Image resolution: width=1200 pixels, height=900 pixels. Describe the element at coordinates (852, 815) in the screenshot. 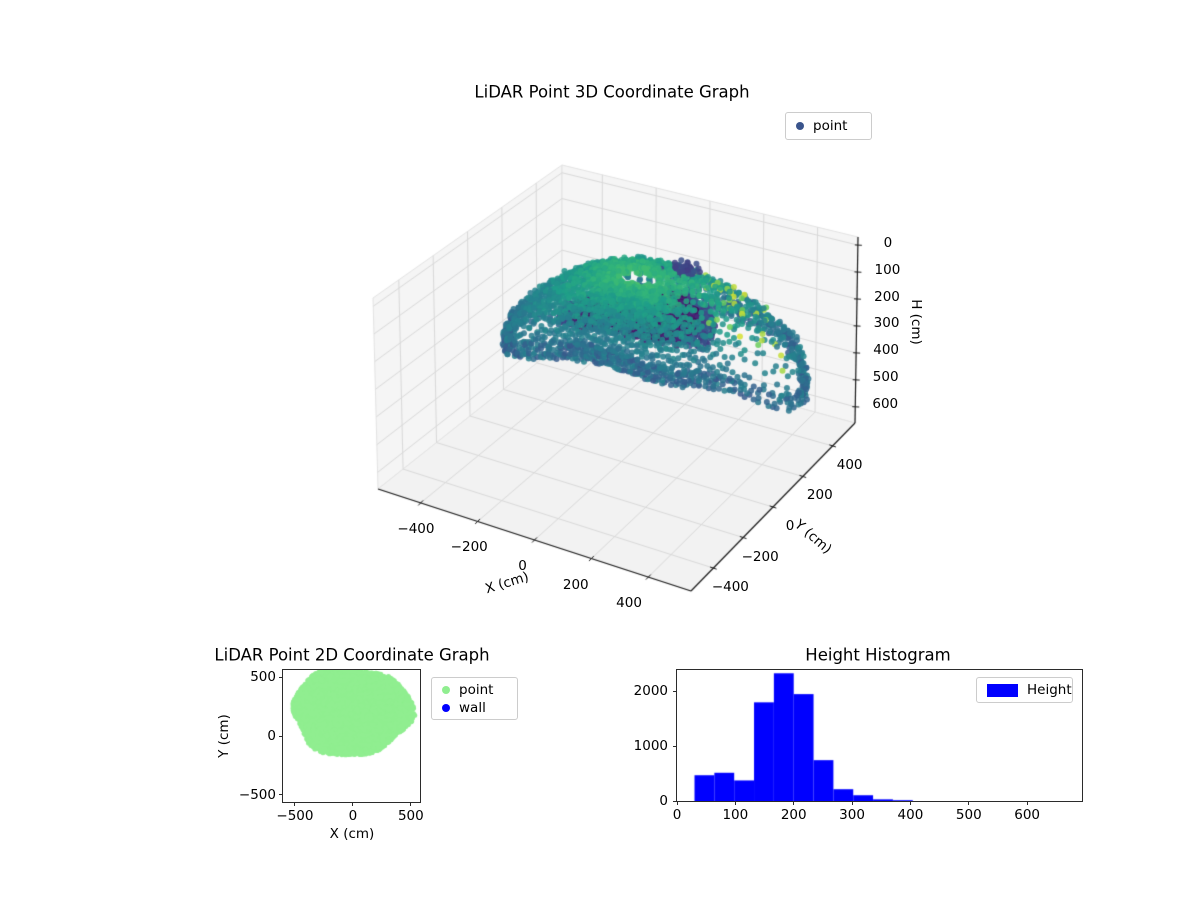

I see `hist-x-tick-label: 300` at that location.